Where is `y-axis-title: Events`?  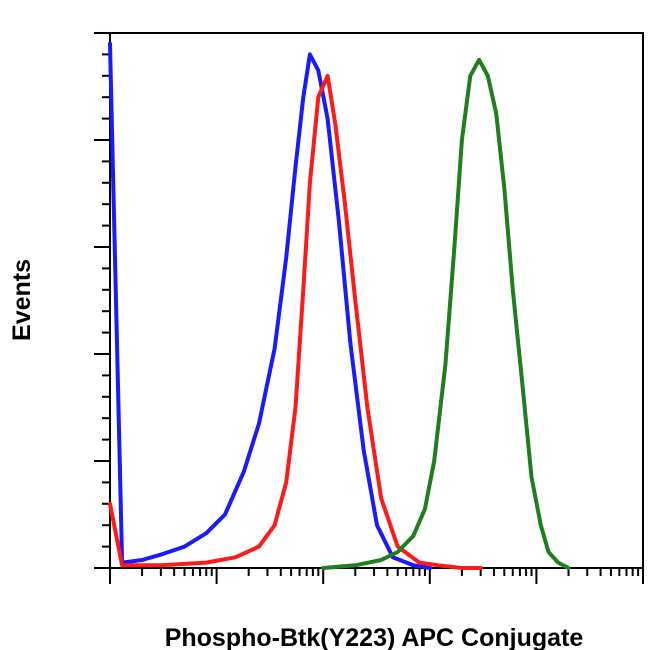
y-axis-title: Events is located at coordinates (22, 300).